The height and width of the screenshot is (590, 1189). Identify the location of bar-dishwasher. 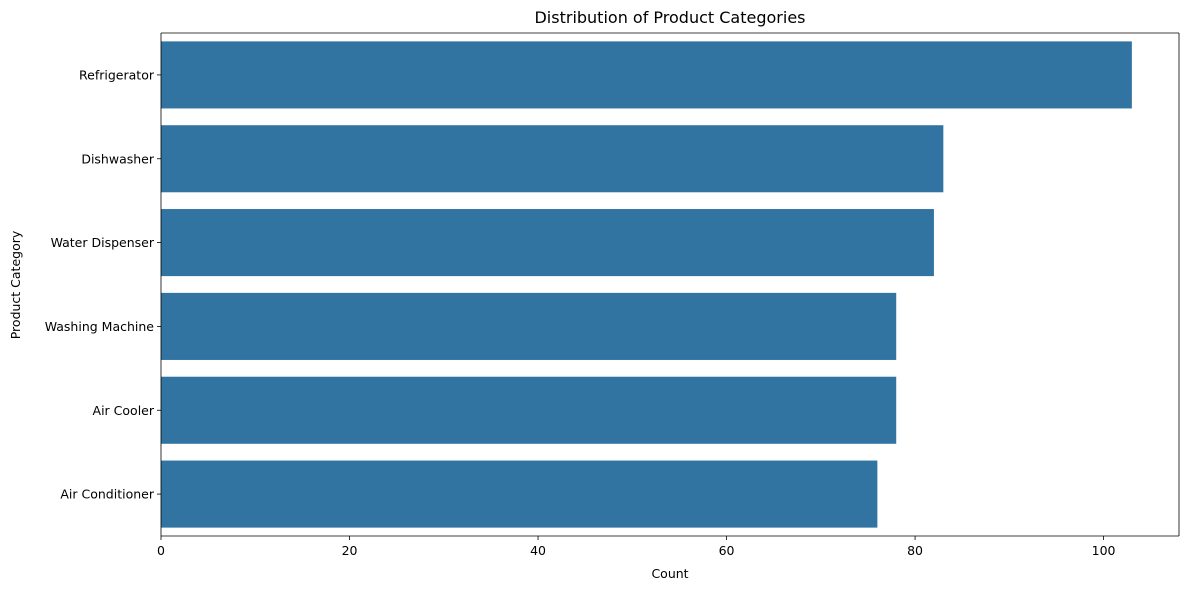
(552, 159).